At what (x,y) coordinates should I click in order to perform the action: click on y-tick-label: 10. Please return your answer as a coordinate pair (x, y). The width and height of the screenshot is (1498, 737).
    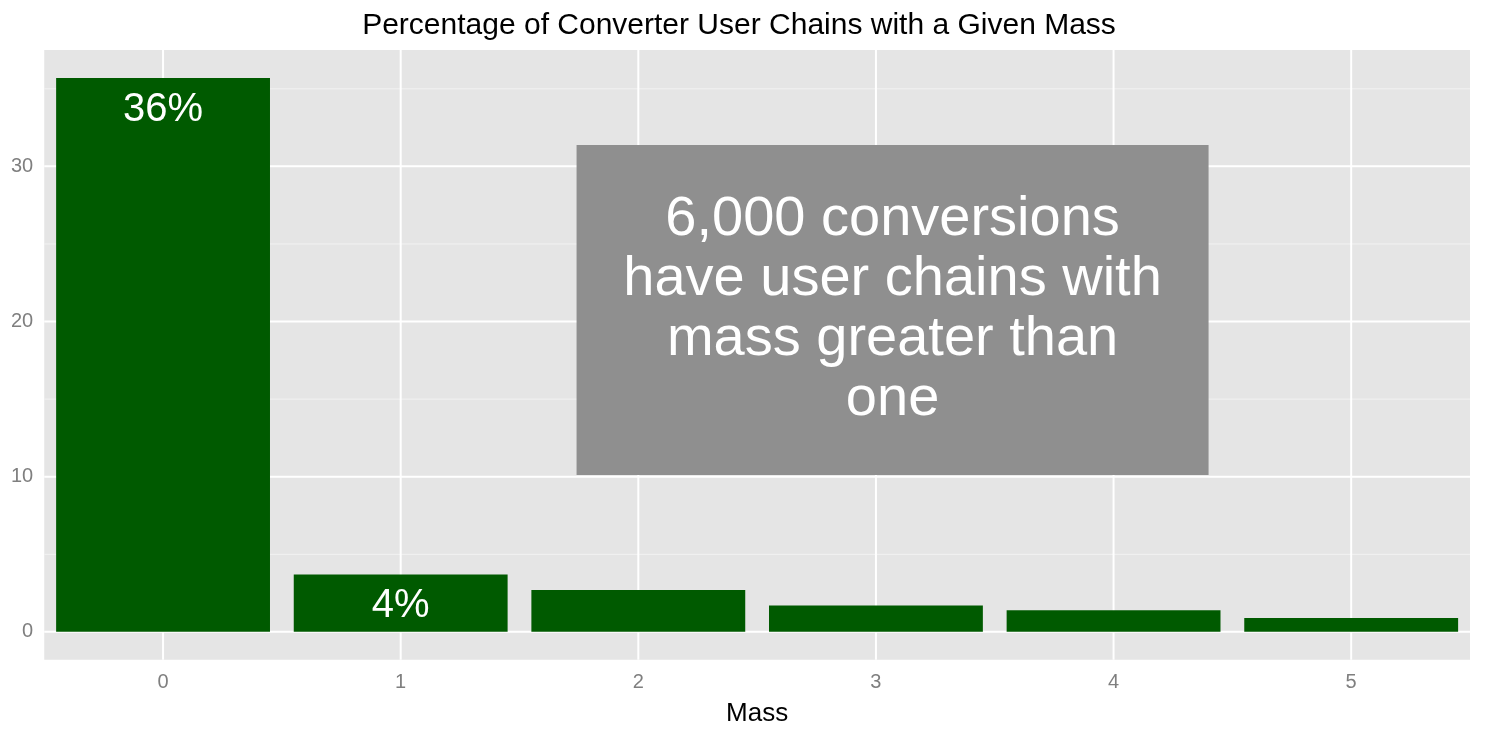
    Looking at the image, I should click on (22, 475).